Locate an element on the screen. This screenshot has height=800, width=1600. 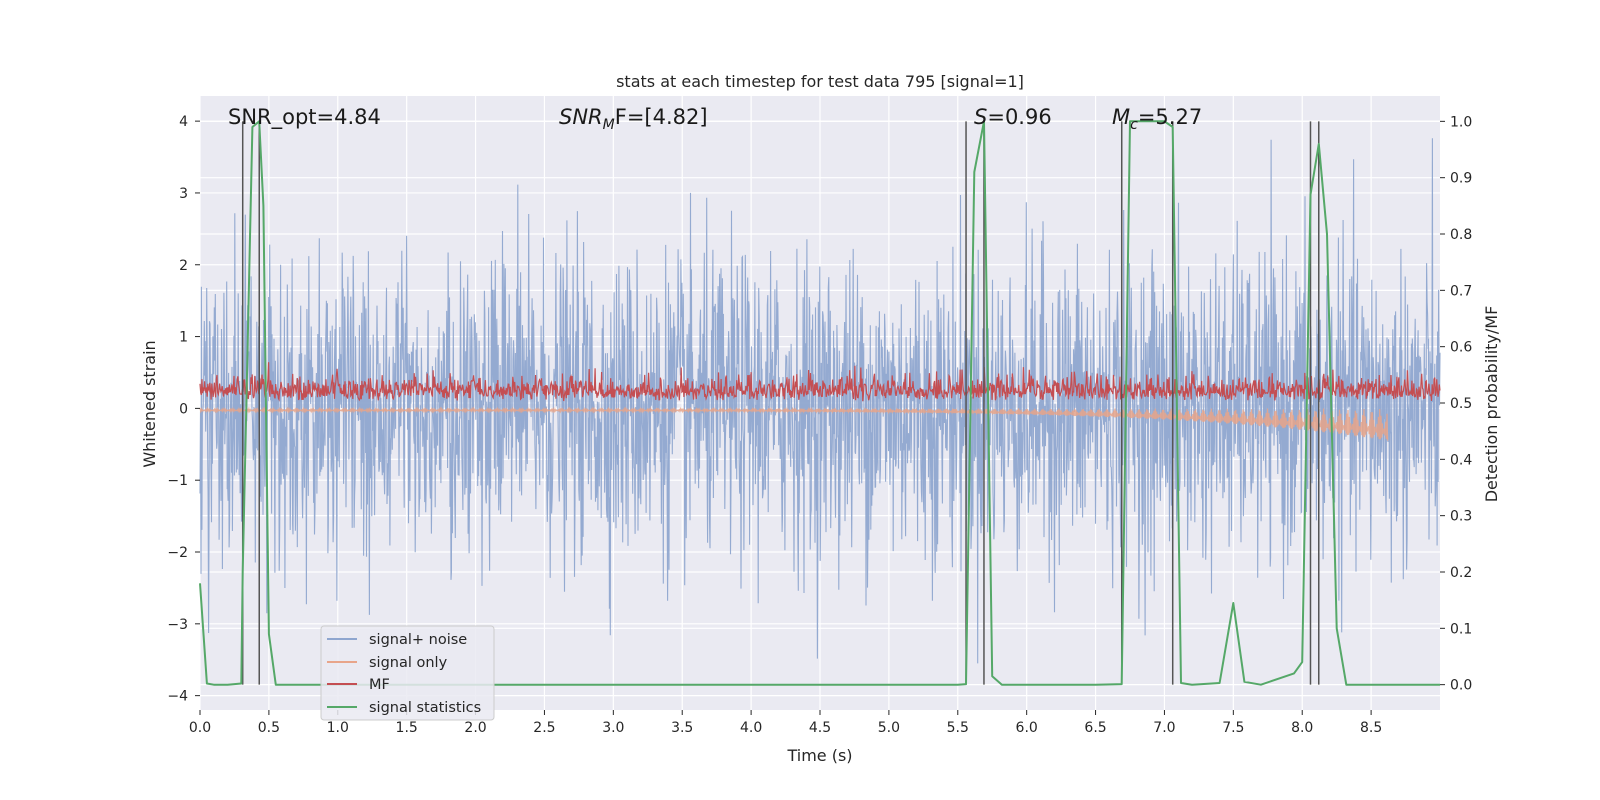
annotation-s-main: S is located at coordinates (980, 117).